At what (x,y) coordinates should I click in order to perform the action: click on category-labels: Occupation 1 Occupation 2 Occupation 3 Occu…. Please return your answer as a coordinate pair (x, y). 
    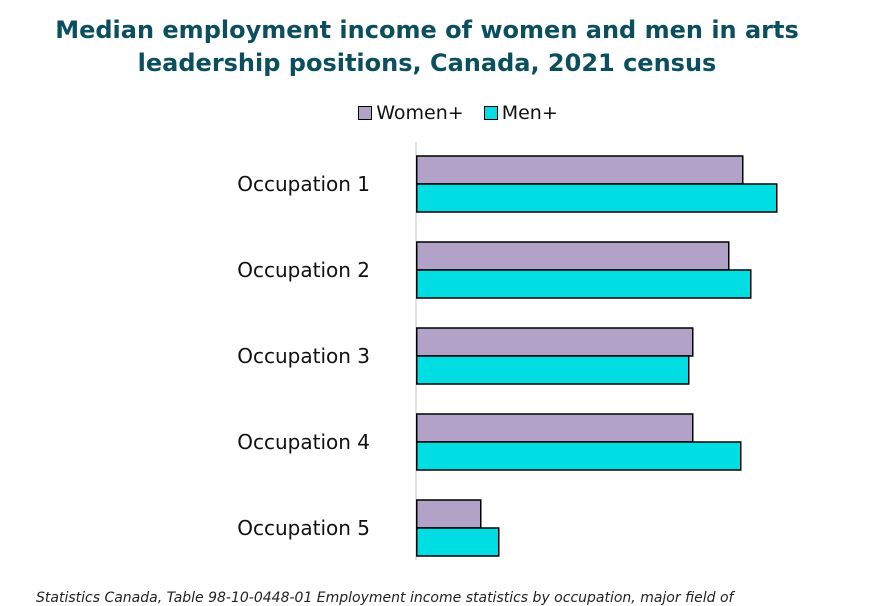
    Looking at the image, I should click on (303, 356).